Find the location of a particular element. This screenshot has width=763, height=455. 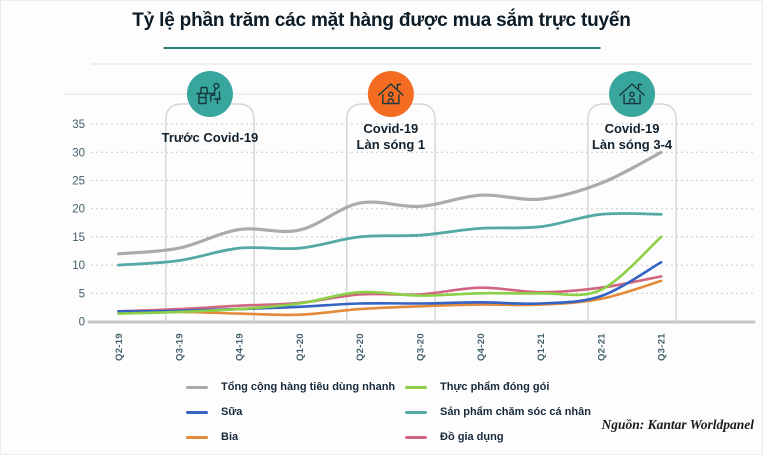

legend-label: Sữa is located at coordinates (232, 412).